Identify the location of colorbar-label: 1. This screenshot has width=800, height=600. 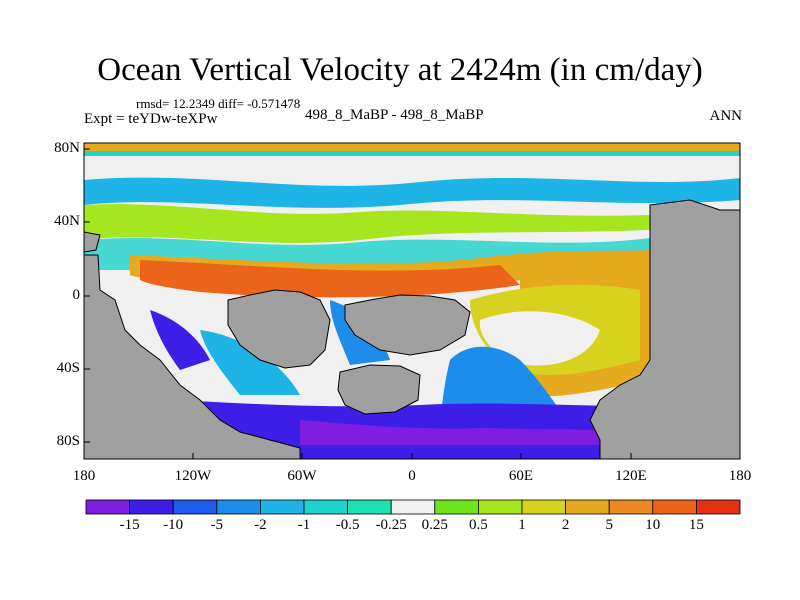
(522, 525).